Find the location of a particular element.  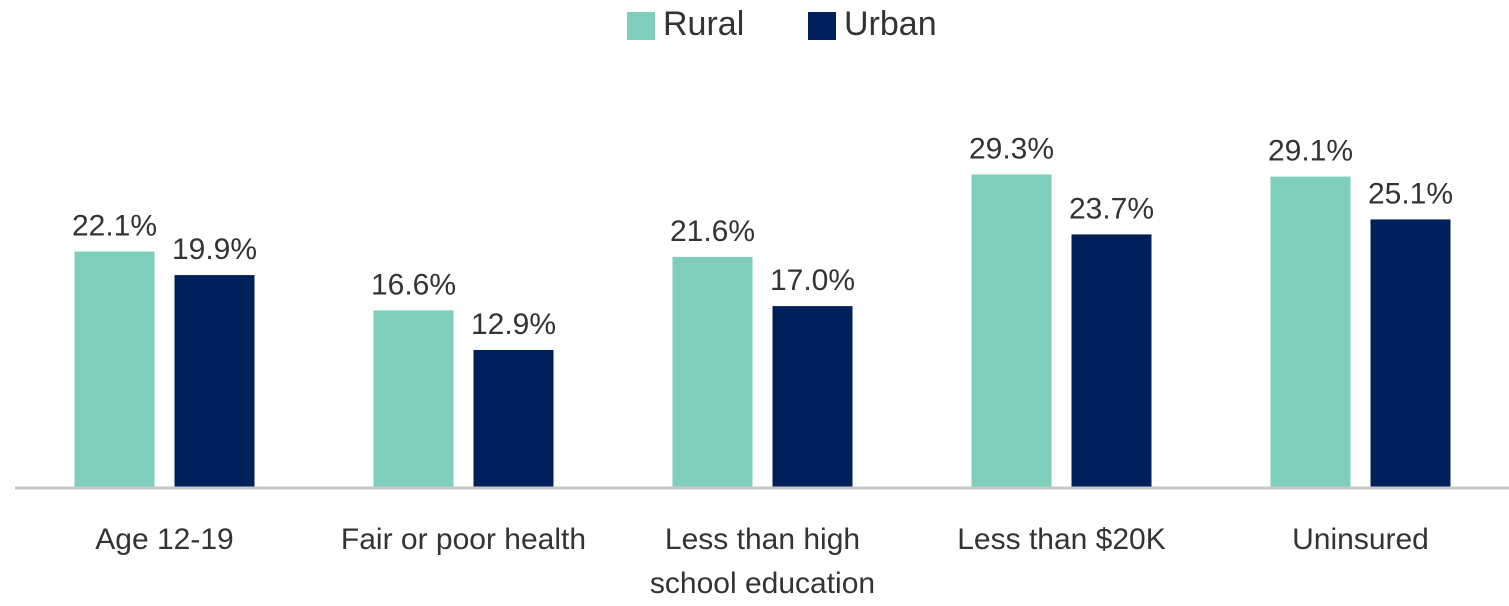

value-label: 17.0% is located at coordinates (812, 280).